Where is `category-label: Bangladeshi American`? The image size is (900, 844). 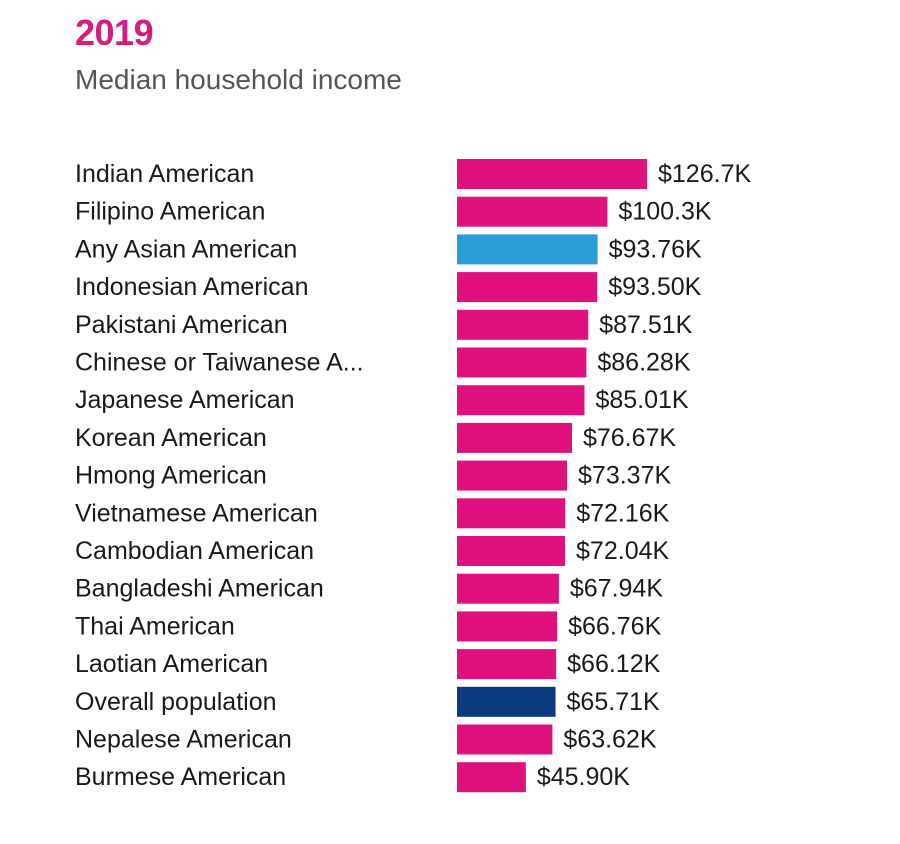
category-label: Bangladeshi American is located at coordinates (199, 589).